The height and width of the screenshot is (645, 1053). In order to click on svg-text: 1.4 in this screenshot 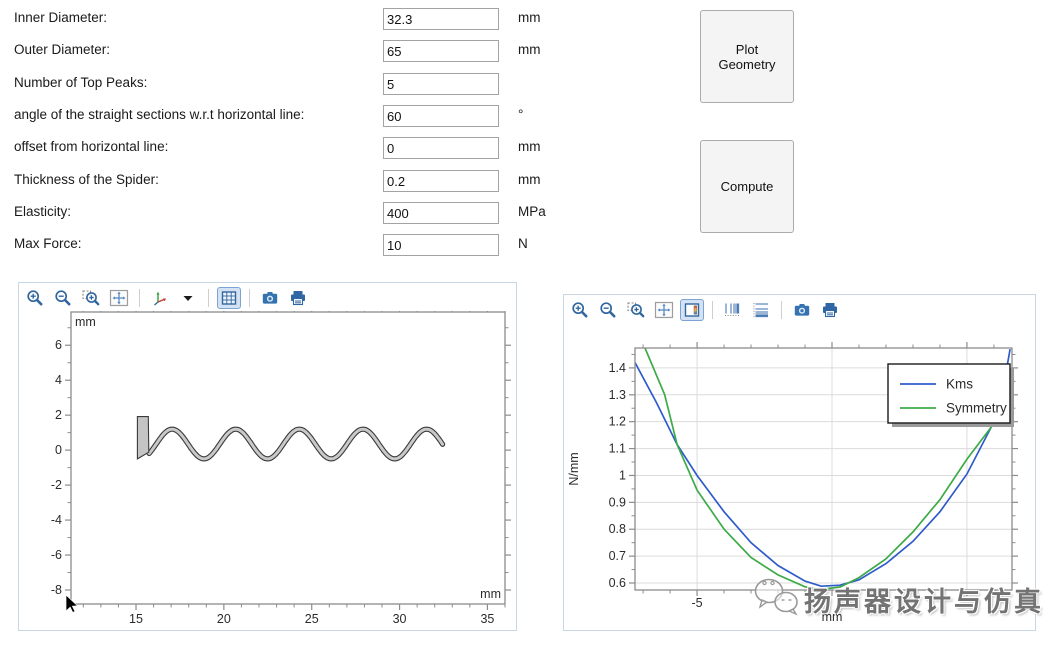, I will do `click(617, 368)`.